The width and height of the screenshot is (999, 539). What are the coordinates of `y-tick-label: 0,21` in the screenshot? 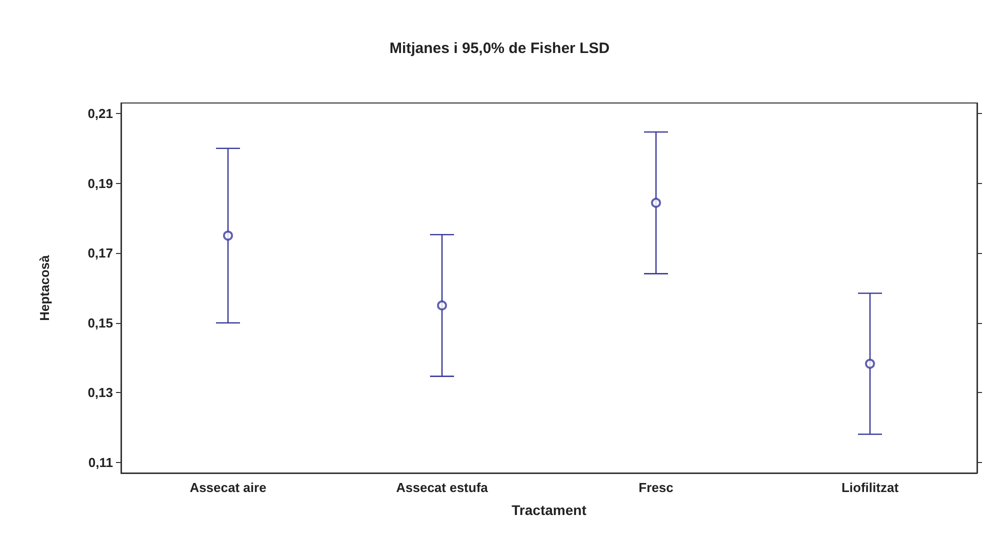 It's located at (100, 113).